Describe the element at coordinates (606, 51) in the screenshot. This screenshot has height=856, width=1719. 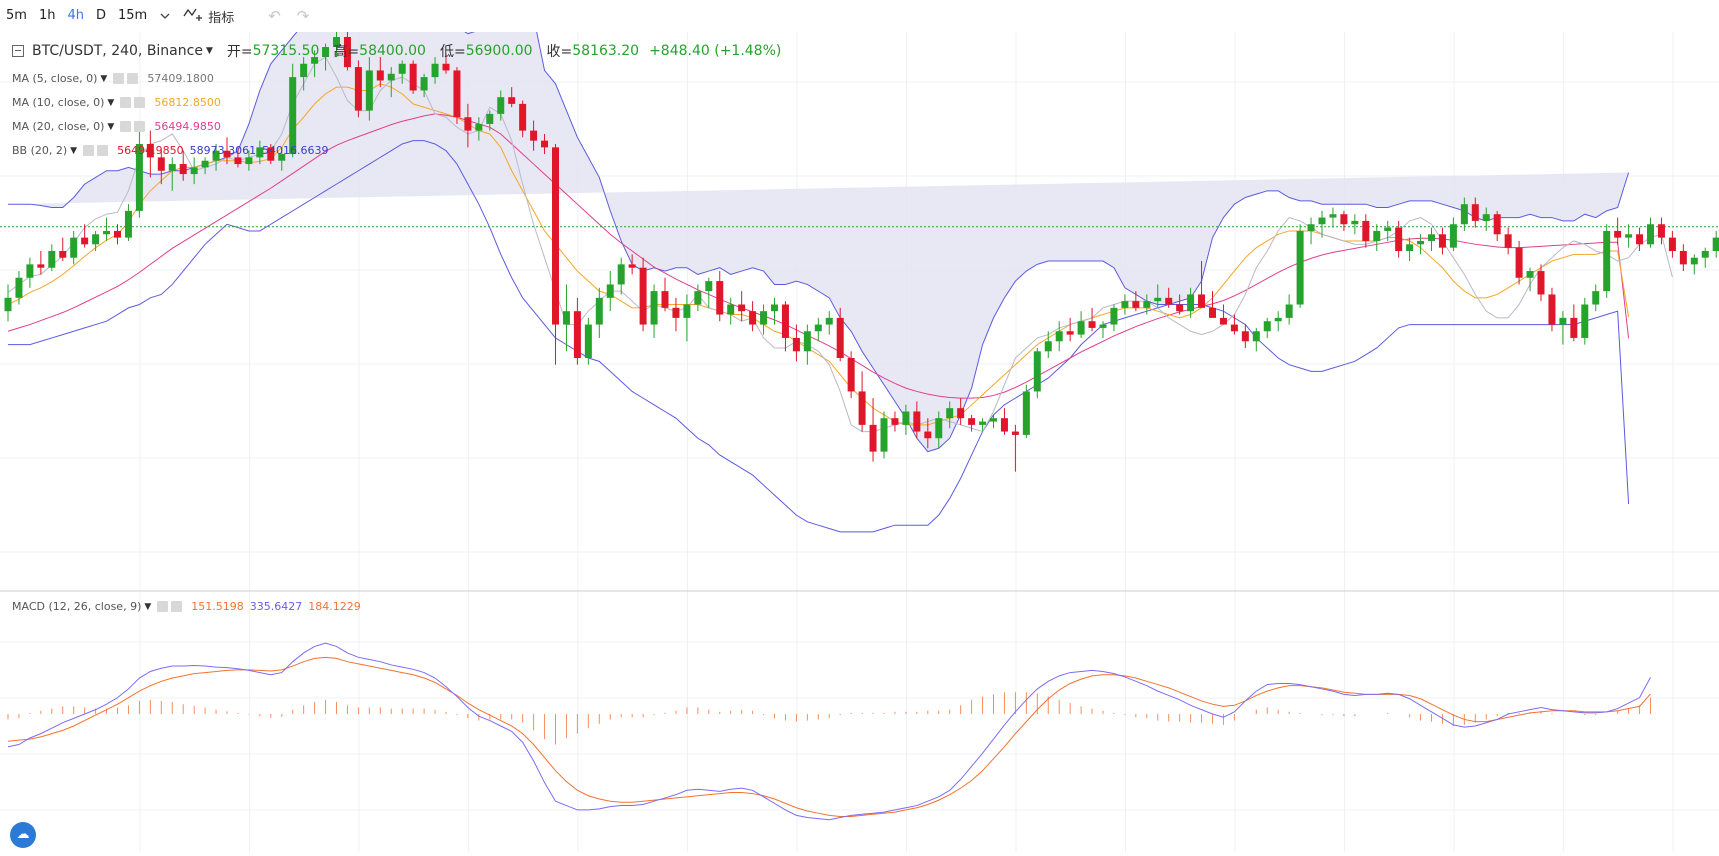
I see `close-value: 58163.20` at that location.